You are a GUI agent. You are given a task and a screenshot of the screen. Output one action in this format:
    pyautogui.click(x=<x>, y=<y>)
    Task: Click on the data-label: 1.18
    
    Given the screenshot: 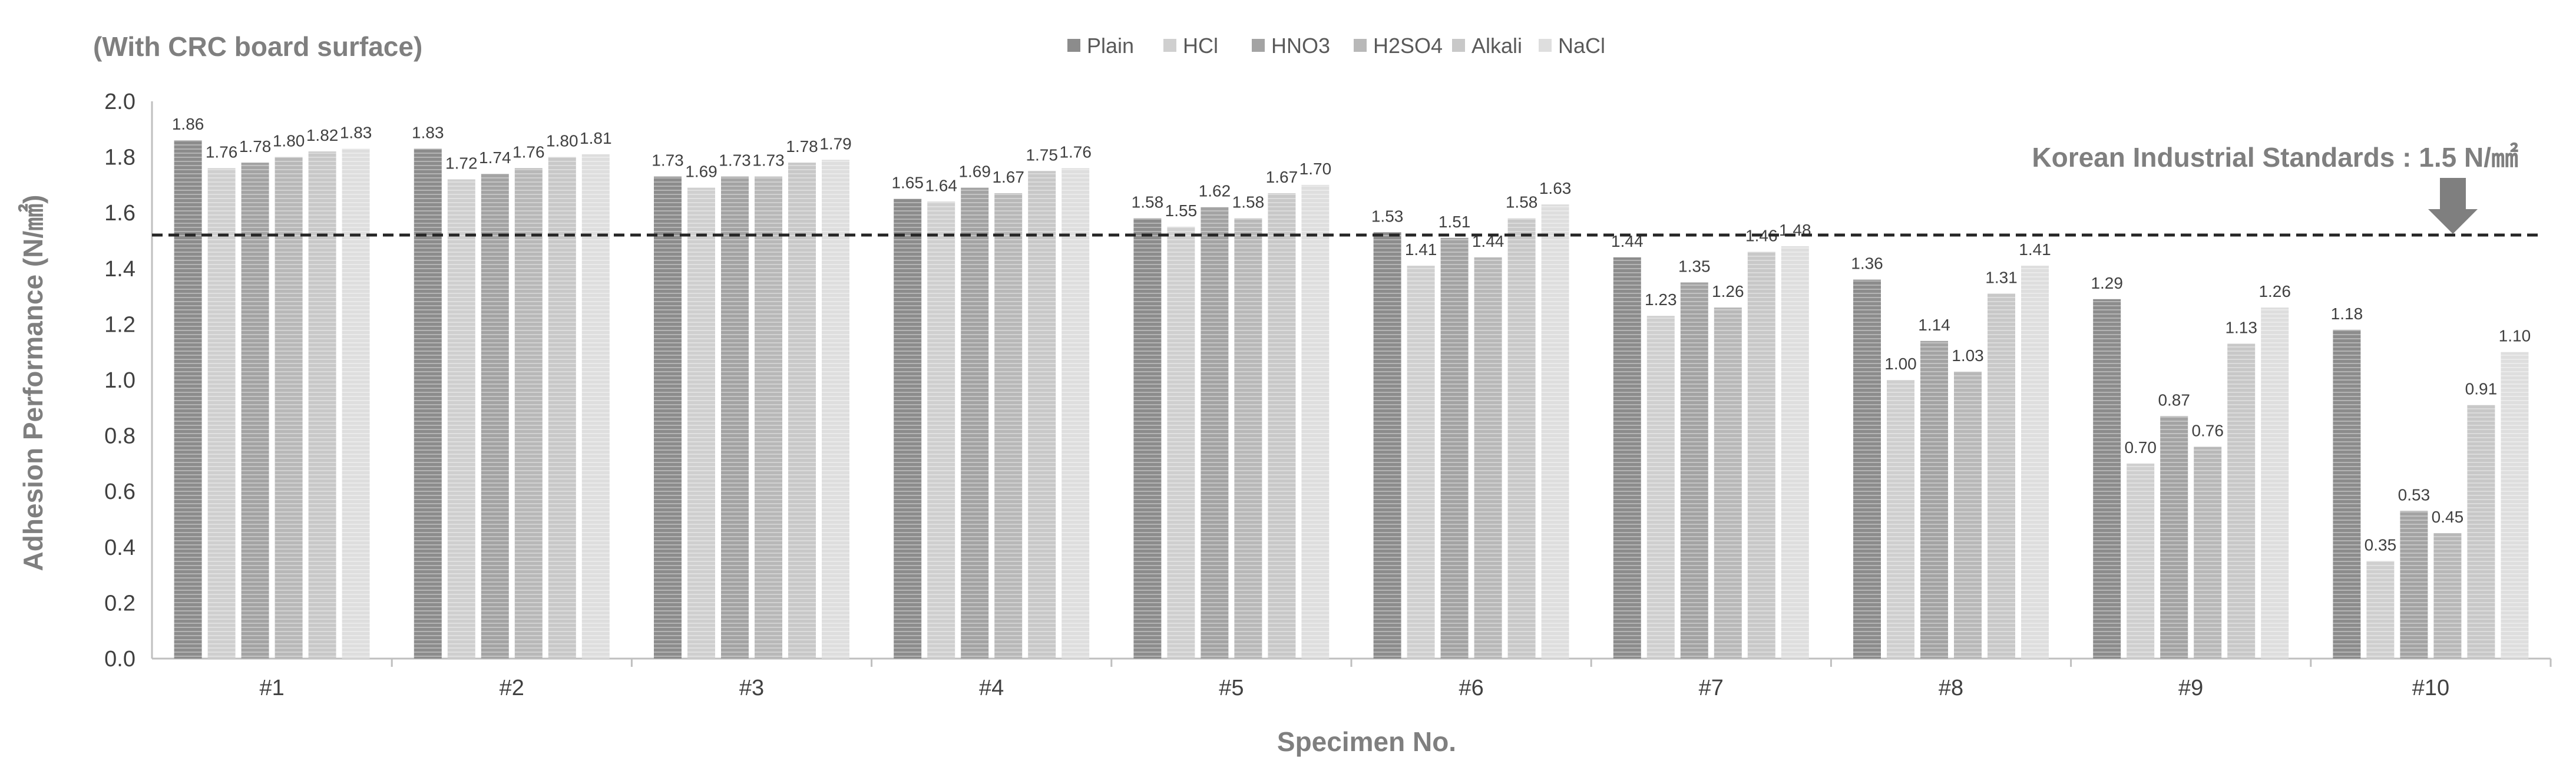 What is the action you would take?
    pyautogui.click(x=2347, y=314)
    